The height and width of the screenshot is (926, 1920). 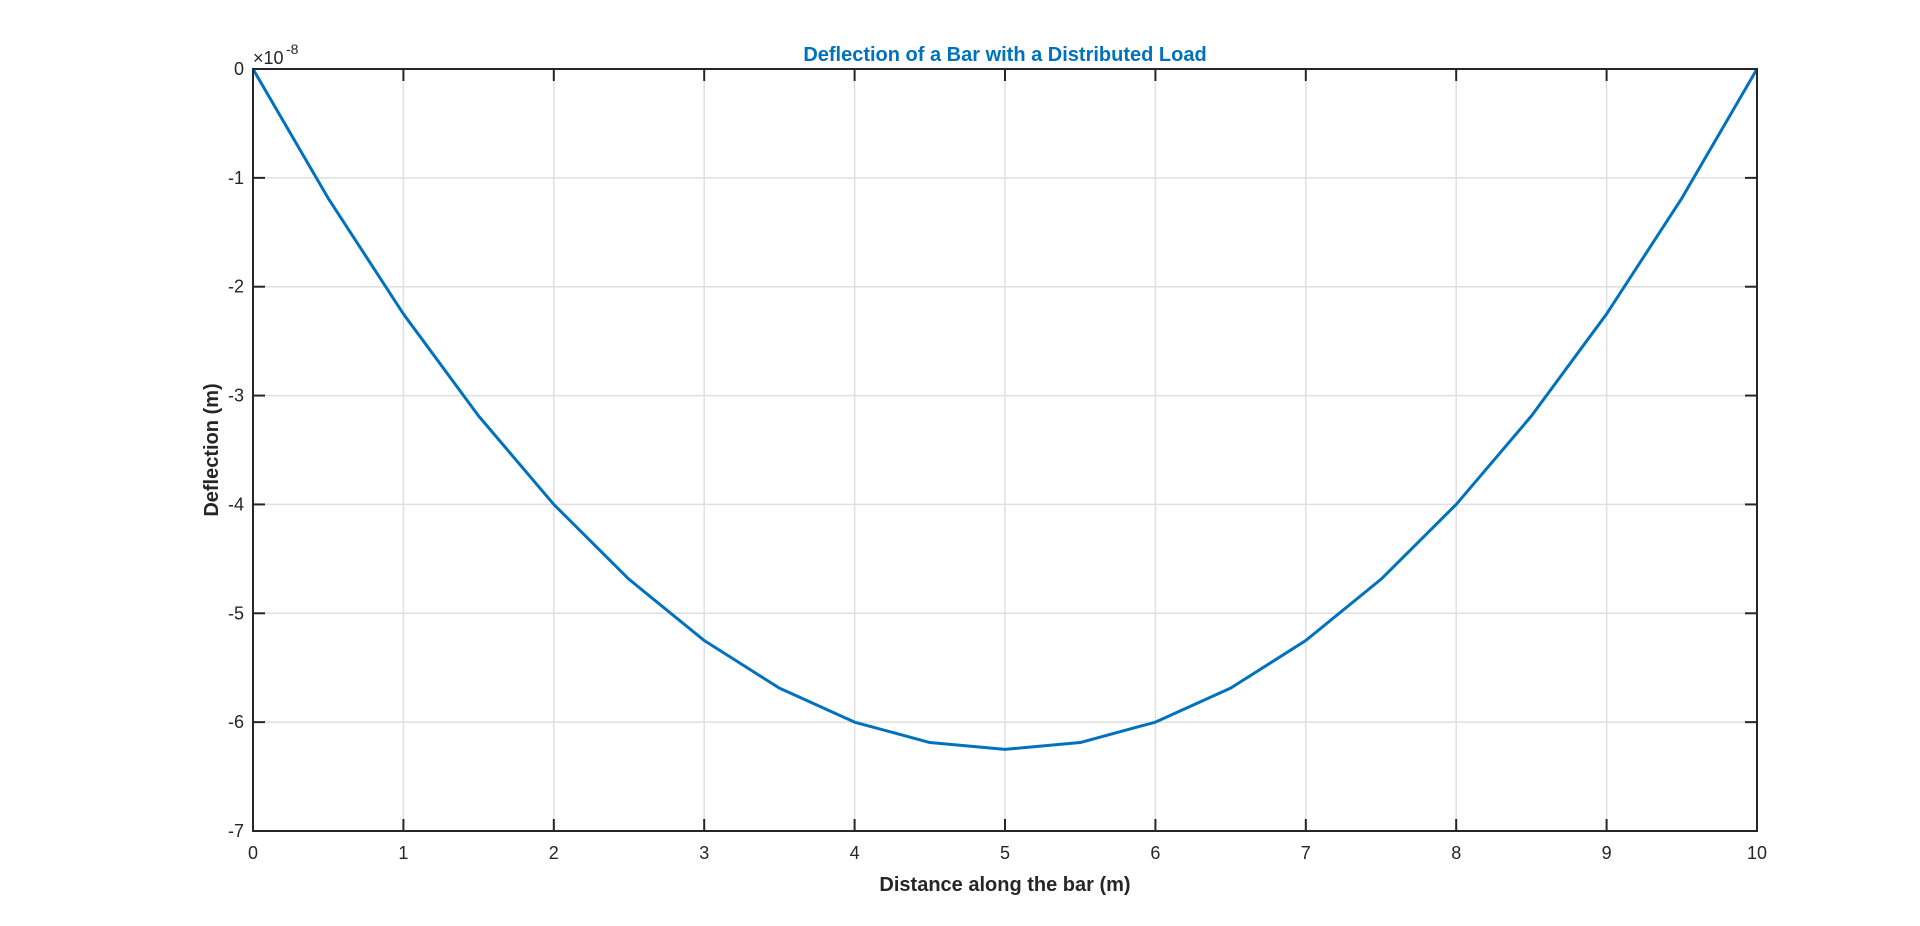 I want to click on x-tick-label: 2, so click(x=554, y=853).